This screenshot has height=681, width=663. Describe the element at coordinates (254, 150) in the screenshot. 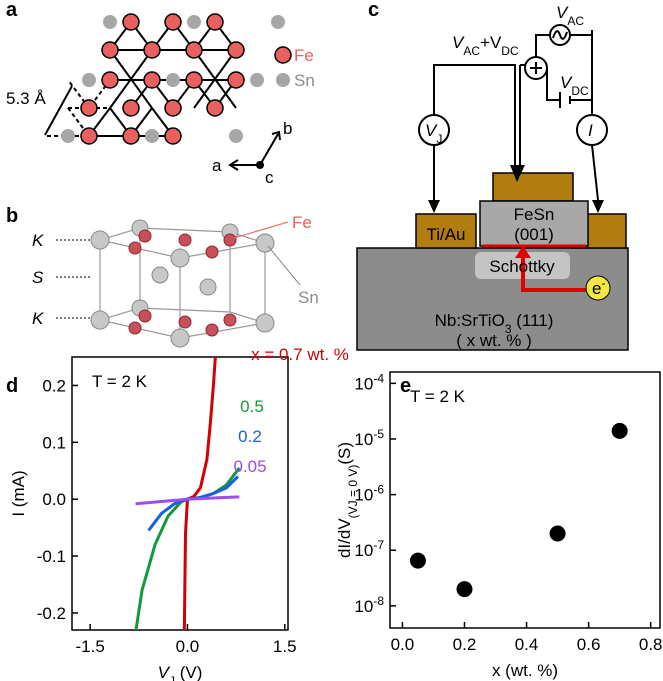

I see `crystal-axes` at that location.